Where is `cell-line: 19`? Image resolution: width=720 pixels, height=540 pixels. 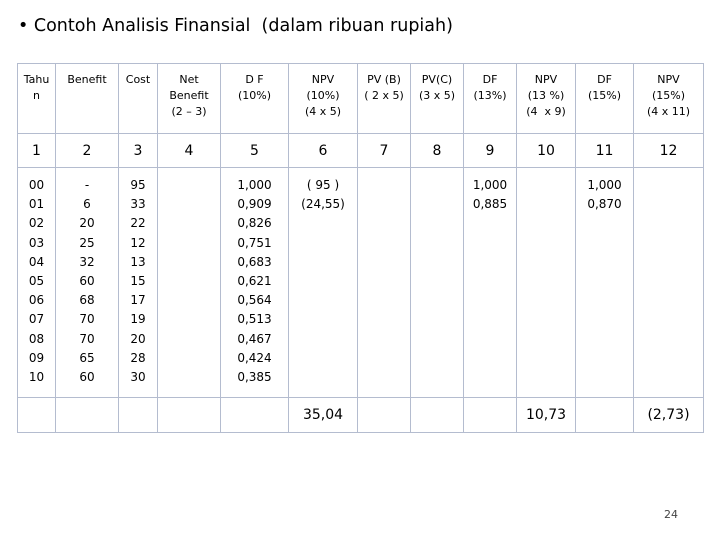 cell-line: 19 is located at coordinates (138, 319).